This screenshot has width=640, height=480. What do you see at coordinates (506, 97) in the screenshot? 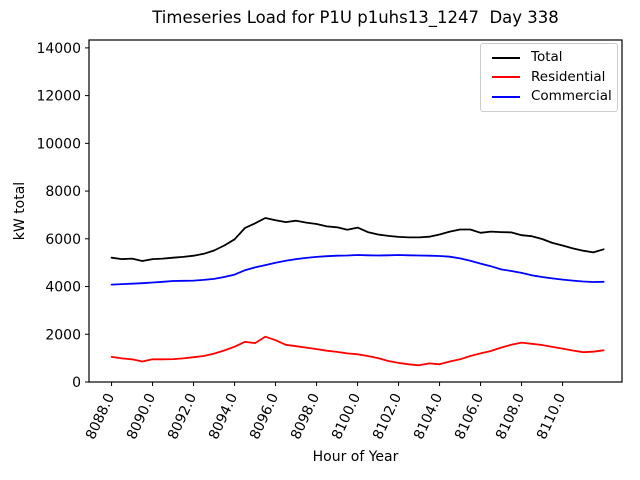
I see `legend-line-sample-commercial` at bounding box center [506, 97].